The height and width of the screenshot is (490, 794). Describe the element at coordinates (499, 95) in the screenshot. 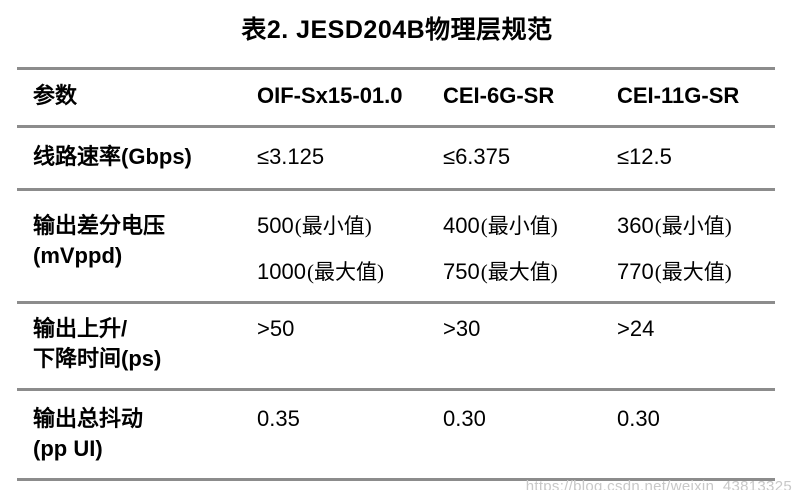

I see `column-header-cei-6g-sr: CEI-6G-SR` at that location.